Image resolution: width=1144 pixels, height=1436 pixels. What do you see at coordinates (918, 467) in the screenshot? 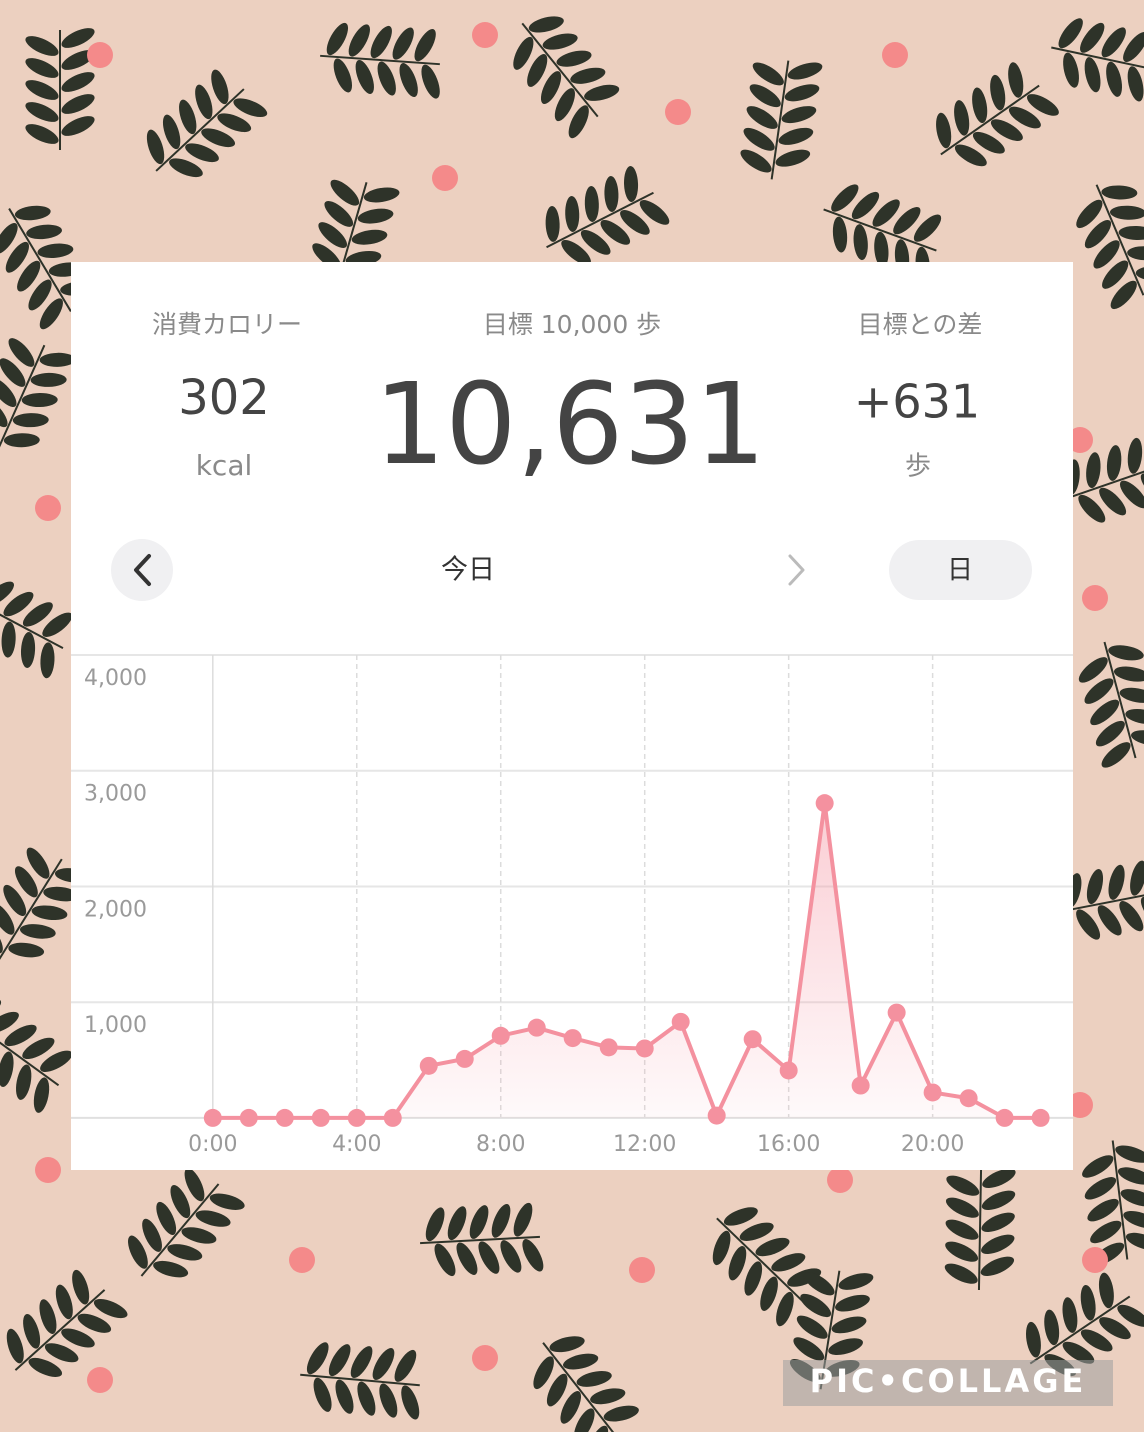
I see `stat-unit: 歩` at bounding box center [918, 467].